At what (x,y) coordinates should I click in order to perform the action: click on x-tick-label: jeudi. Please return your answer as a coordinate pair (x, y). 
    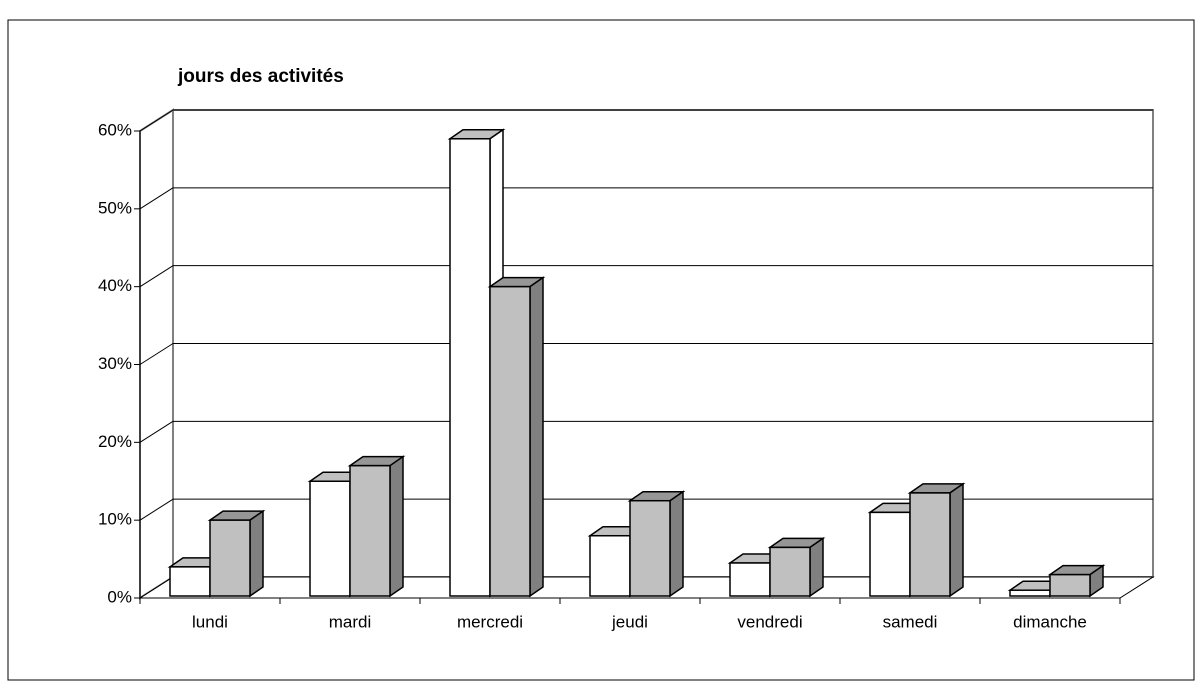
    Looking at the image, I should click on (629, 621).